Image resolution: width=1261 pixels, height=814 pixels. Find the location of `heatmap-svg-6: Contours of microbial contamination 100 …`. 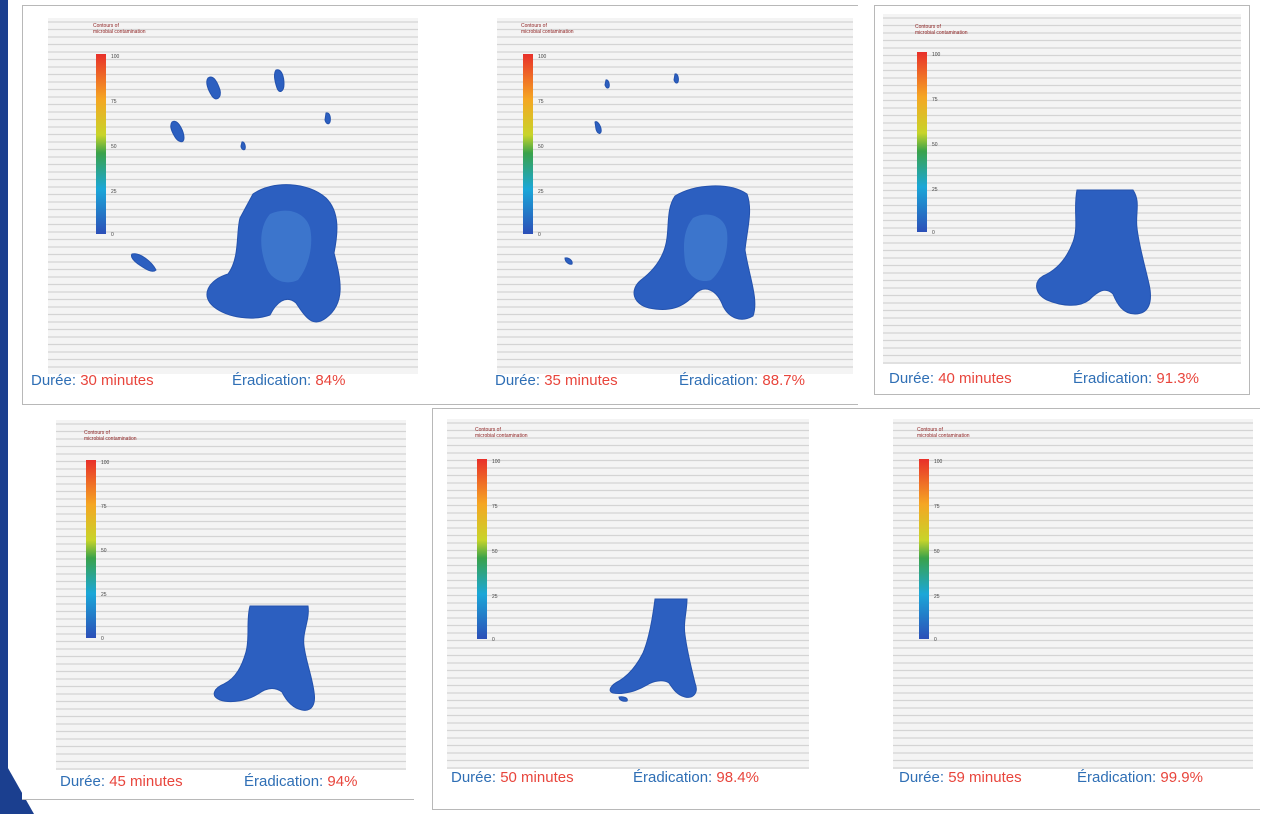

heatmap-svg-6: Contours of microbial contamination 100 … is located at coordinates (1073, 594).